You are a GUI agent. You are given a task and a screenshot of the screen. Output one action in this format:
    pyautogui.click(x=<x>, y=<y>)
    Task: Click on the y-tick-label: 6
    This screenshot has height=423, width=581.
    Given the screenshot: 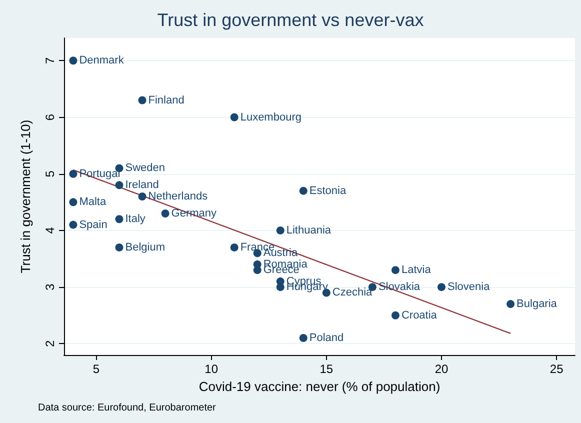 What is the action you would take?
    pyautogui.click(x=50, y=117)
    